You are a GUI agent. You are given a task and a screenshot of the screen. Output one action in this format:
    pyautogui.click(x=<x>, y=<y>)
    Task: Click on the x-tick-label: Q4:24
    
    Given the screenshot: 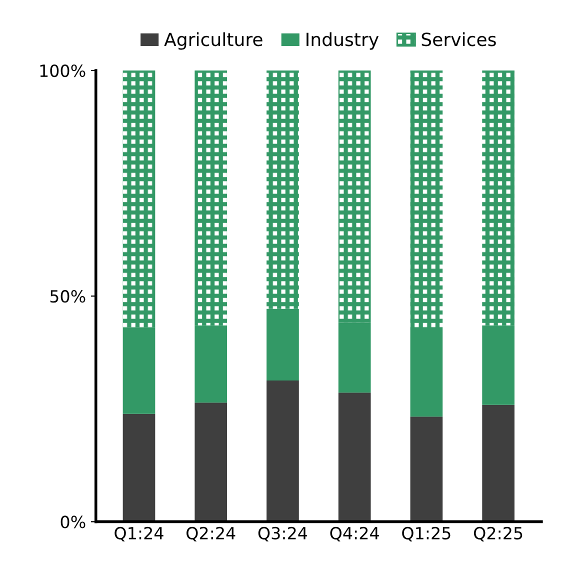 What is the action you would take?
    pyautogui.click(x=354, y=534)
    